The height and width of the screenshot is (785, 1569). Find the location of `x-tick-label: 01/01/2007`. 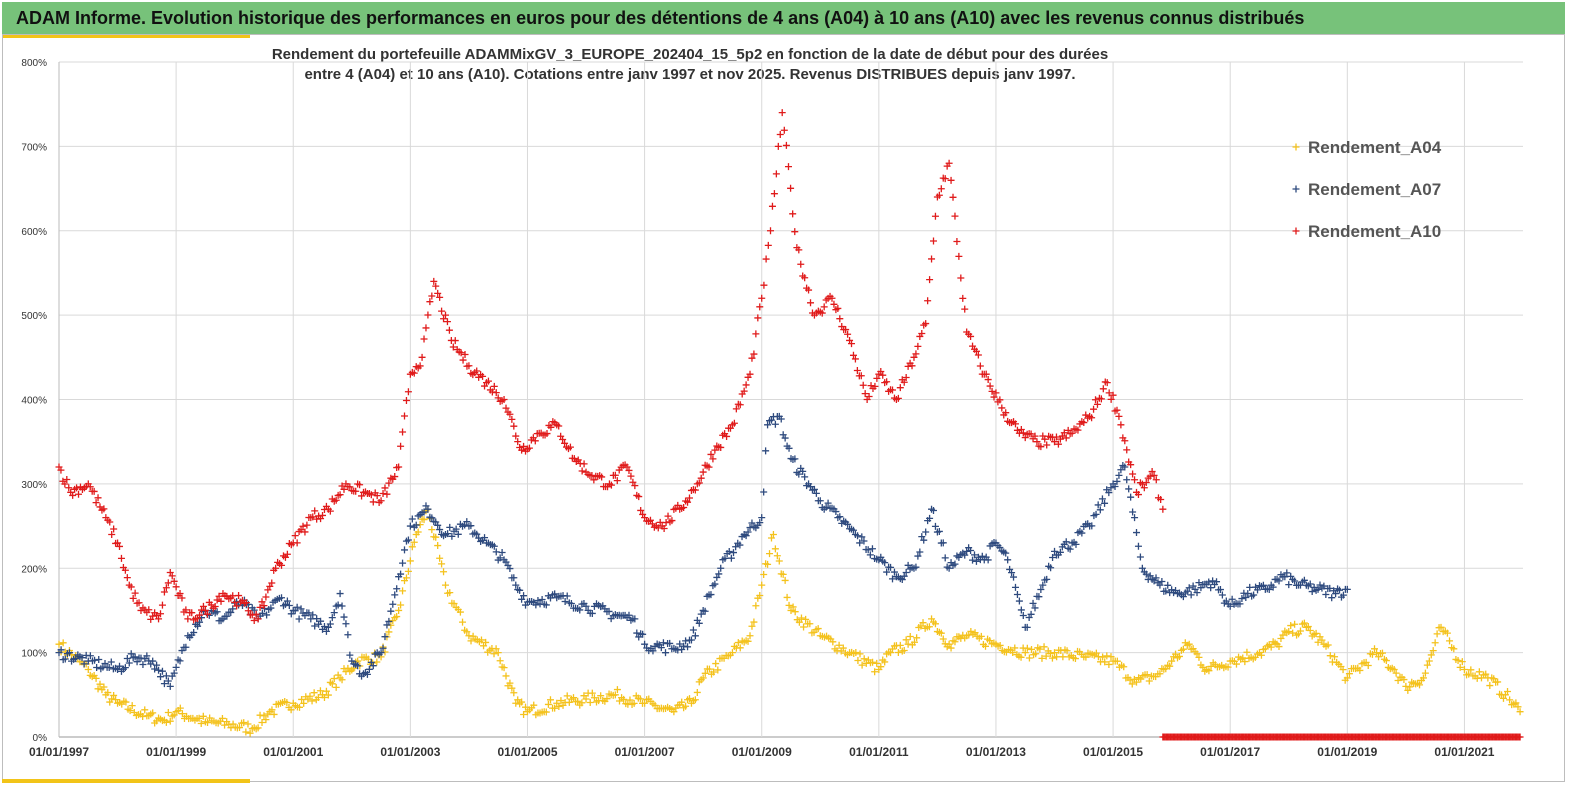

x-tick-label: 01/01/2007 is located at coordinates (645, 752).